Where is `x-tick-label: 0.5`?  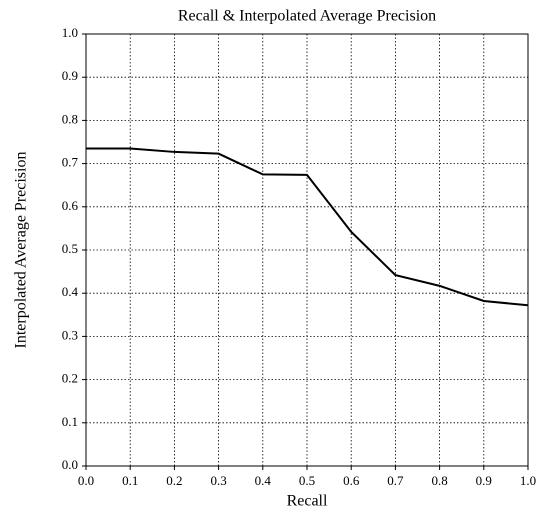 x-tick-label: 0.5 is located at coordinates (307, 480).